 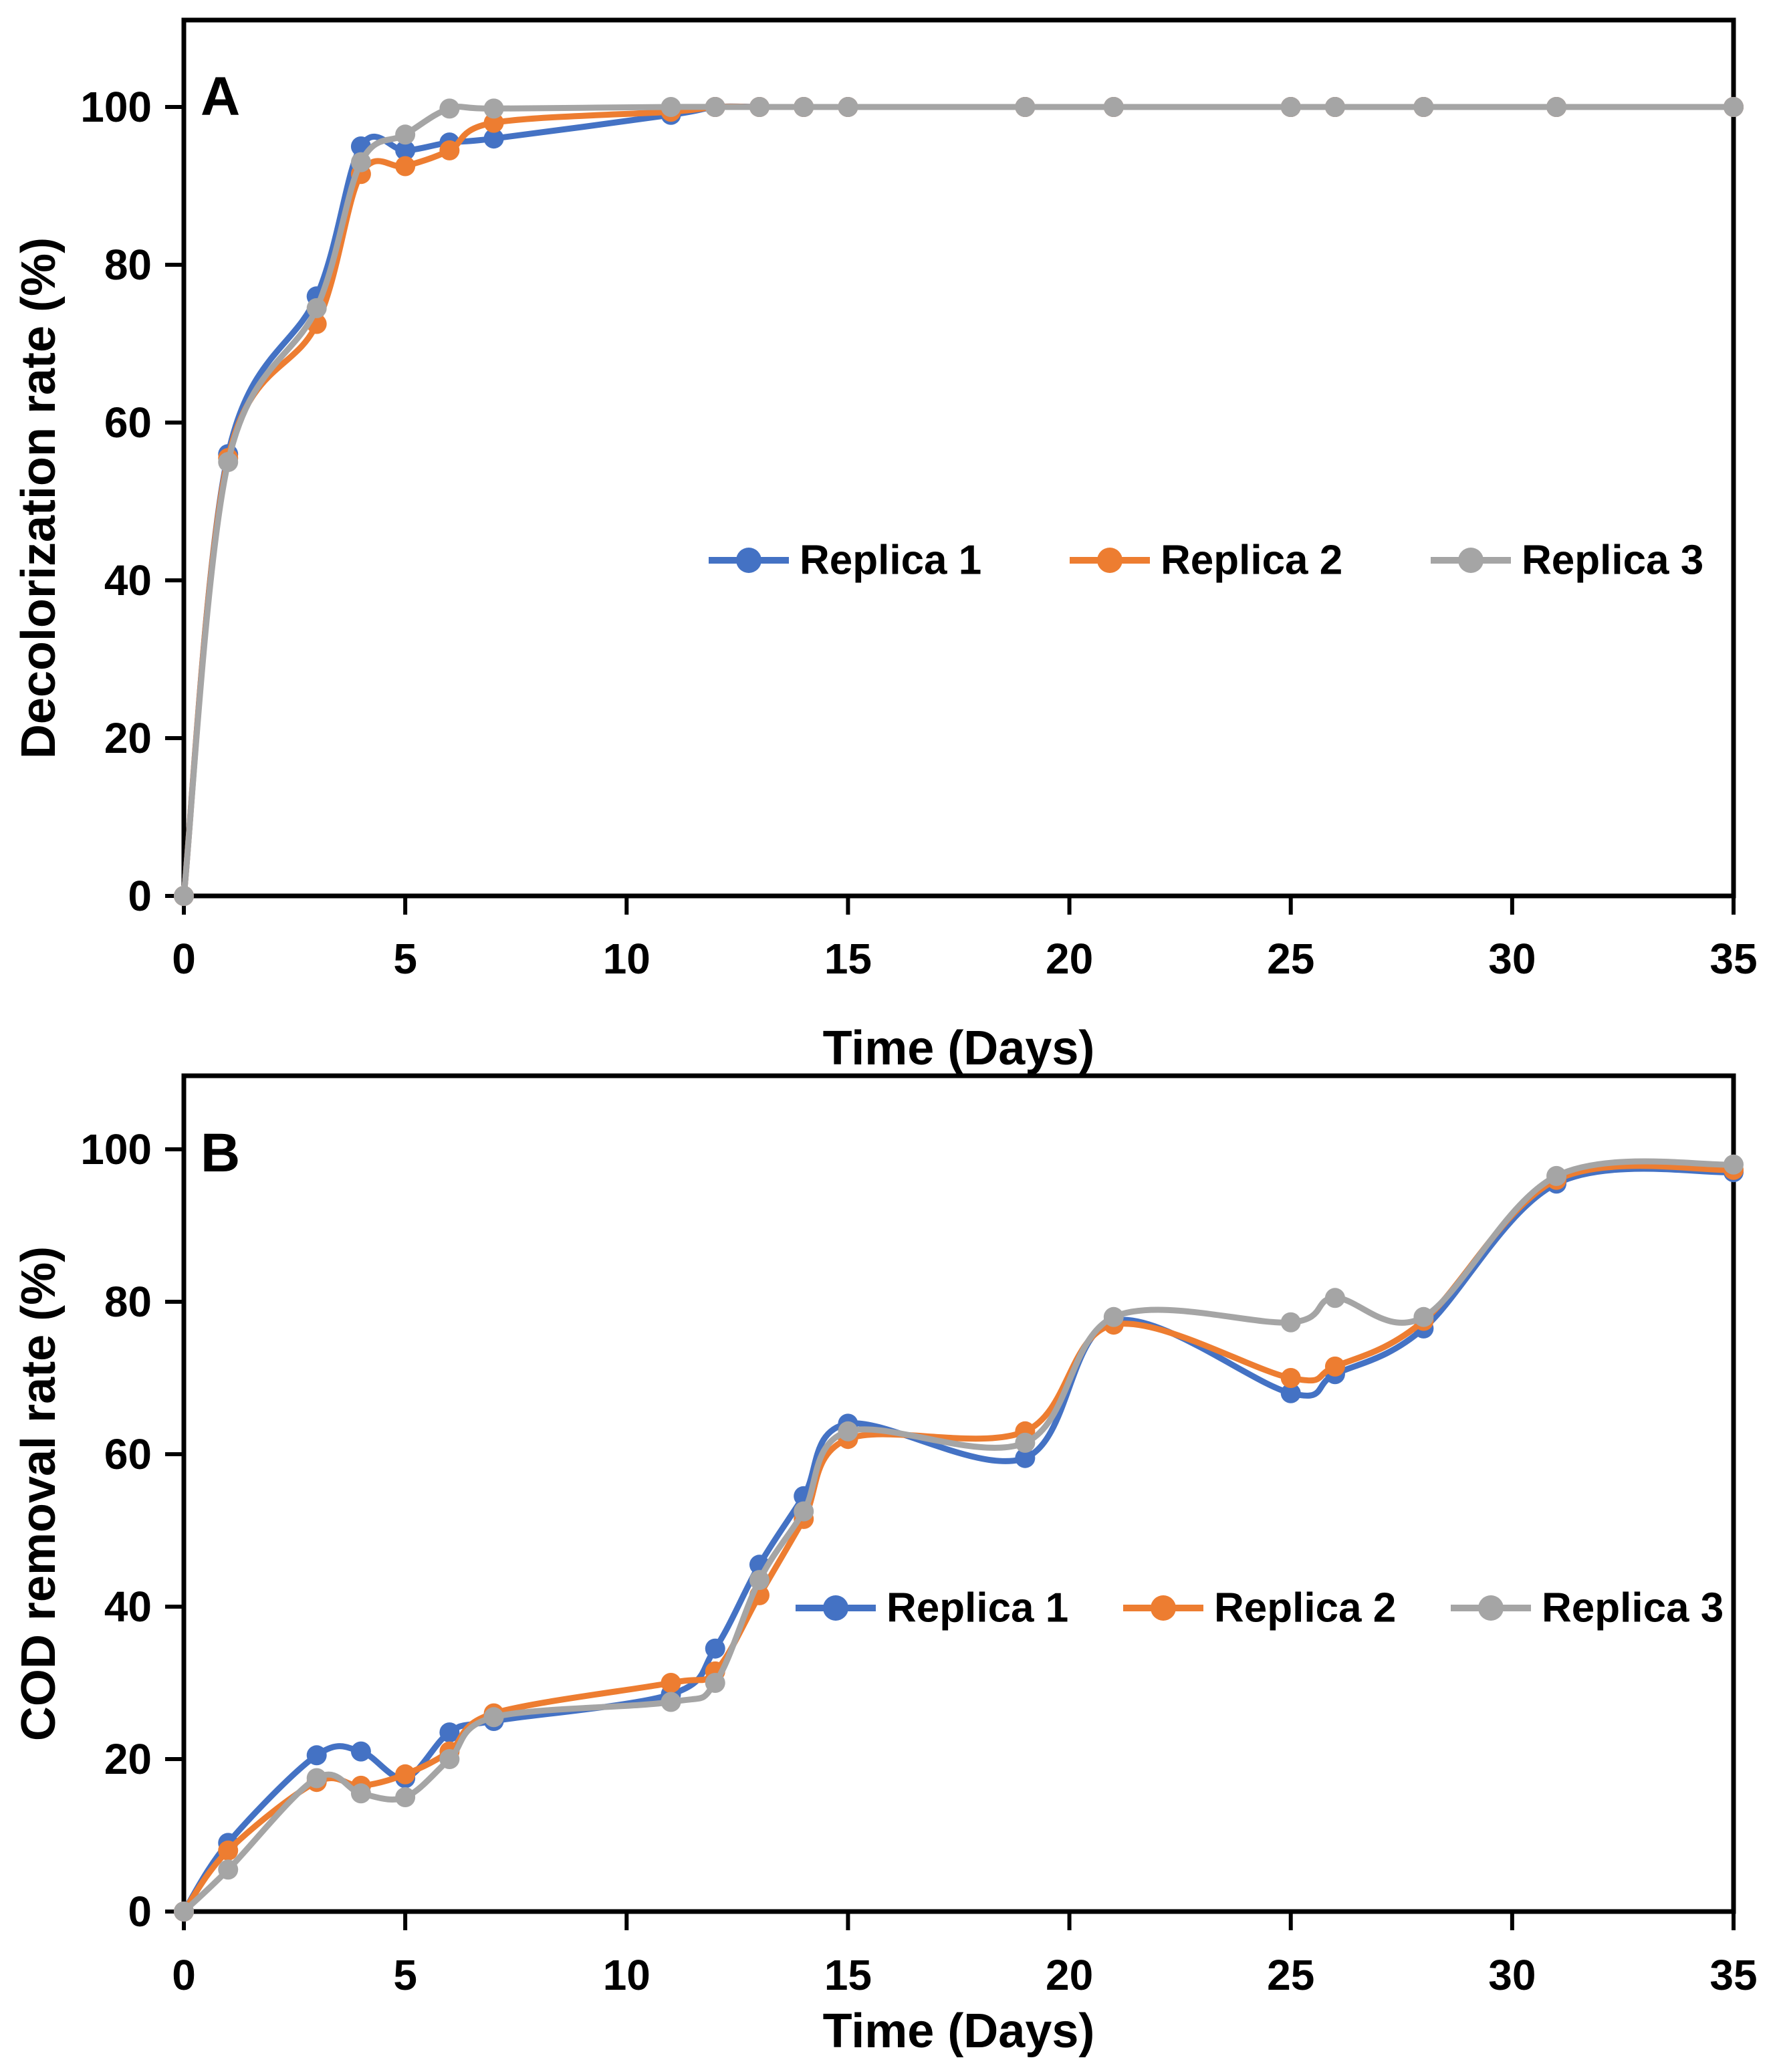 What do you see at coordinates (128, 422) in the screenshot?
I see `panel-a-y-tick-label: 60` at bounding box center [128, 422].